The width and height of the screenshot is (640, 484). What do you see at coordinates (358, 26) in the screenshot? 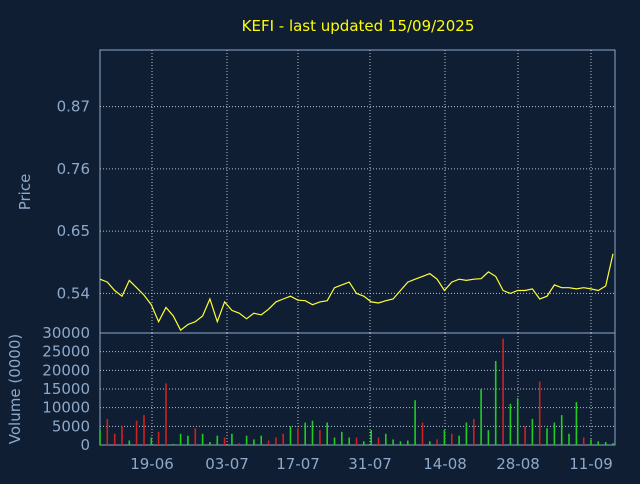
I see `chart-title: KEFI - last updated 15/09/2025` at bounding box center [358, 26].